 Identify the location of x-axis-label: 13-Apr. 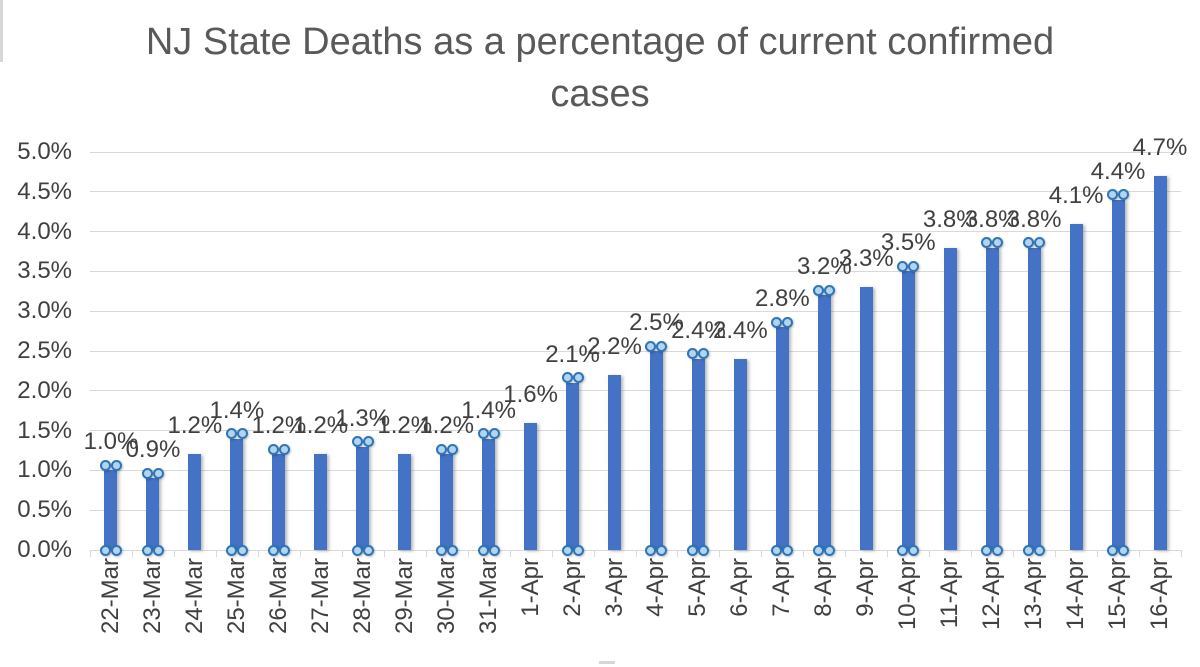
(1034, 594).